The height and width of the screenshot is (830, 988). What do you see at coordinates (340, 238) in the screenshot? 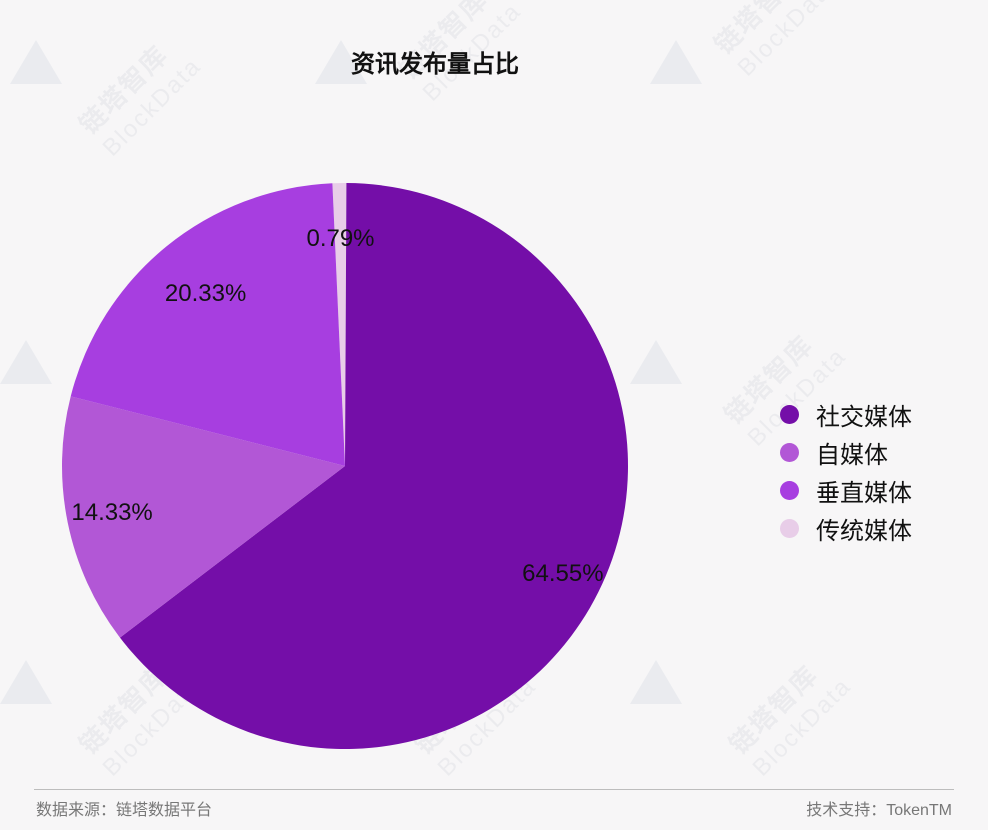
I see `pie-label-3: 0.79%` at bounding box center [340, 238].